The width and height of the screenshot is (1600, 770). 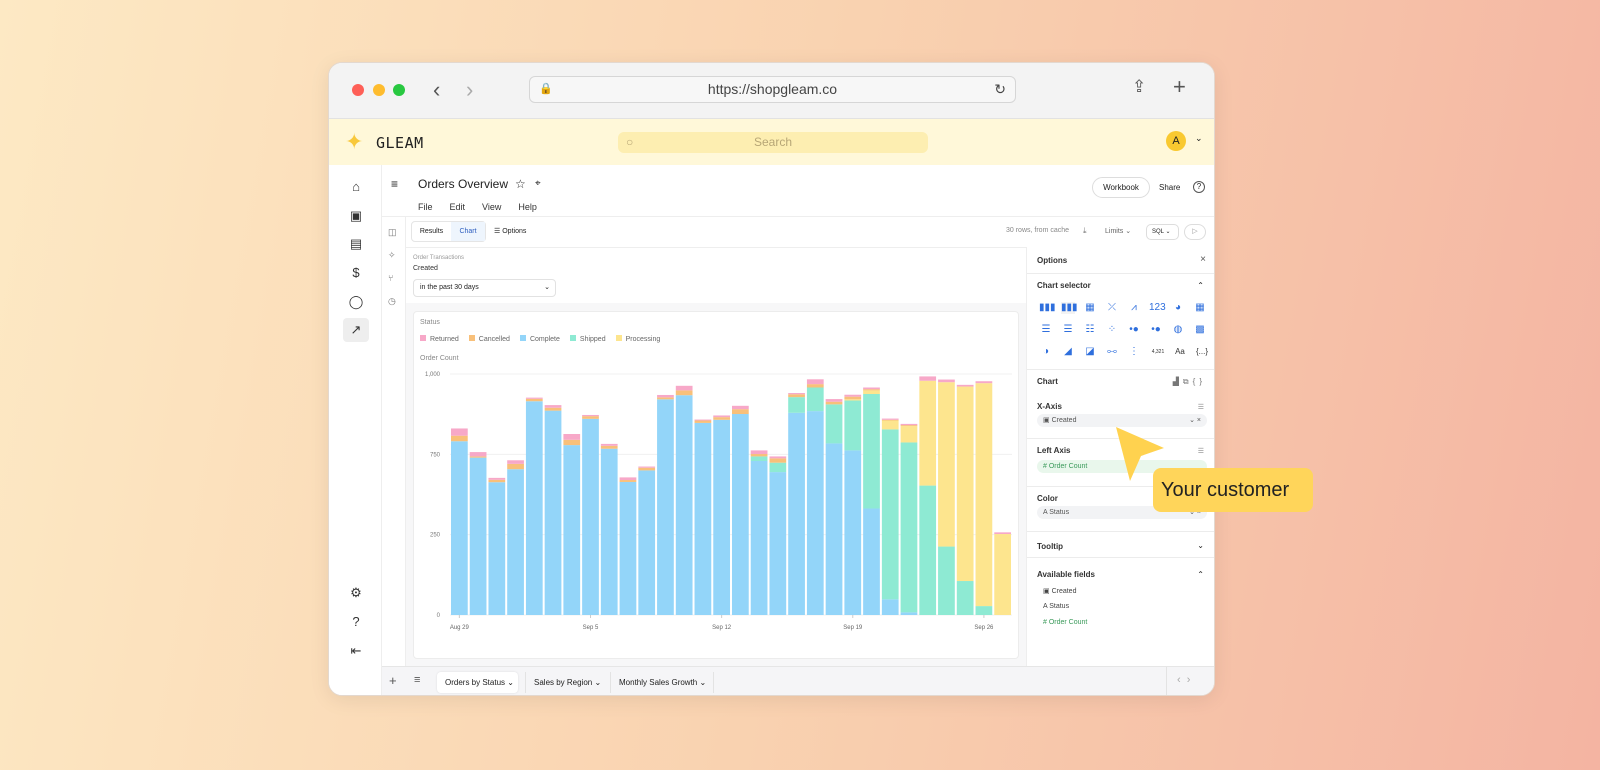 What do you see at coordinates (1090, 329) in the screenshot?
I see `chart-type-stacked-100-horizontal-icon: ☷` at bounding box center [1090, 329].